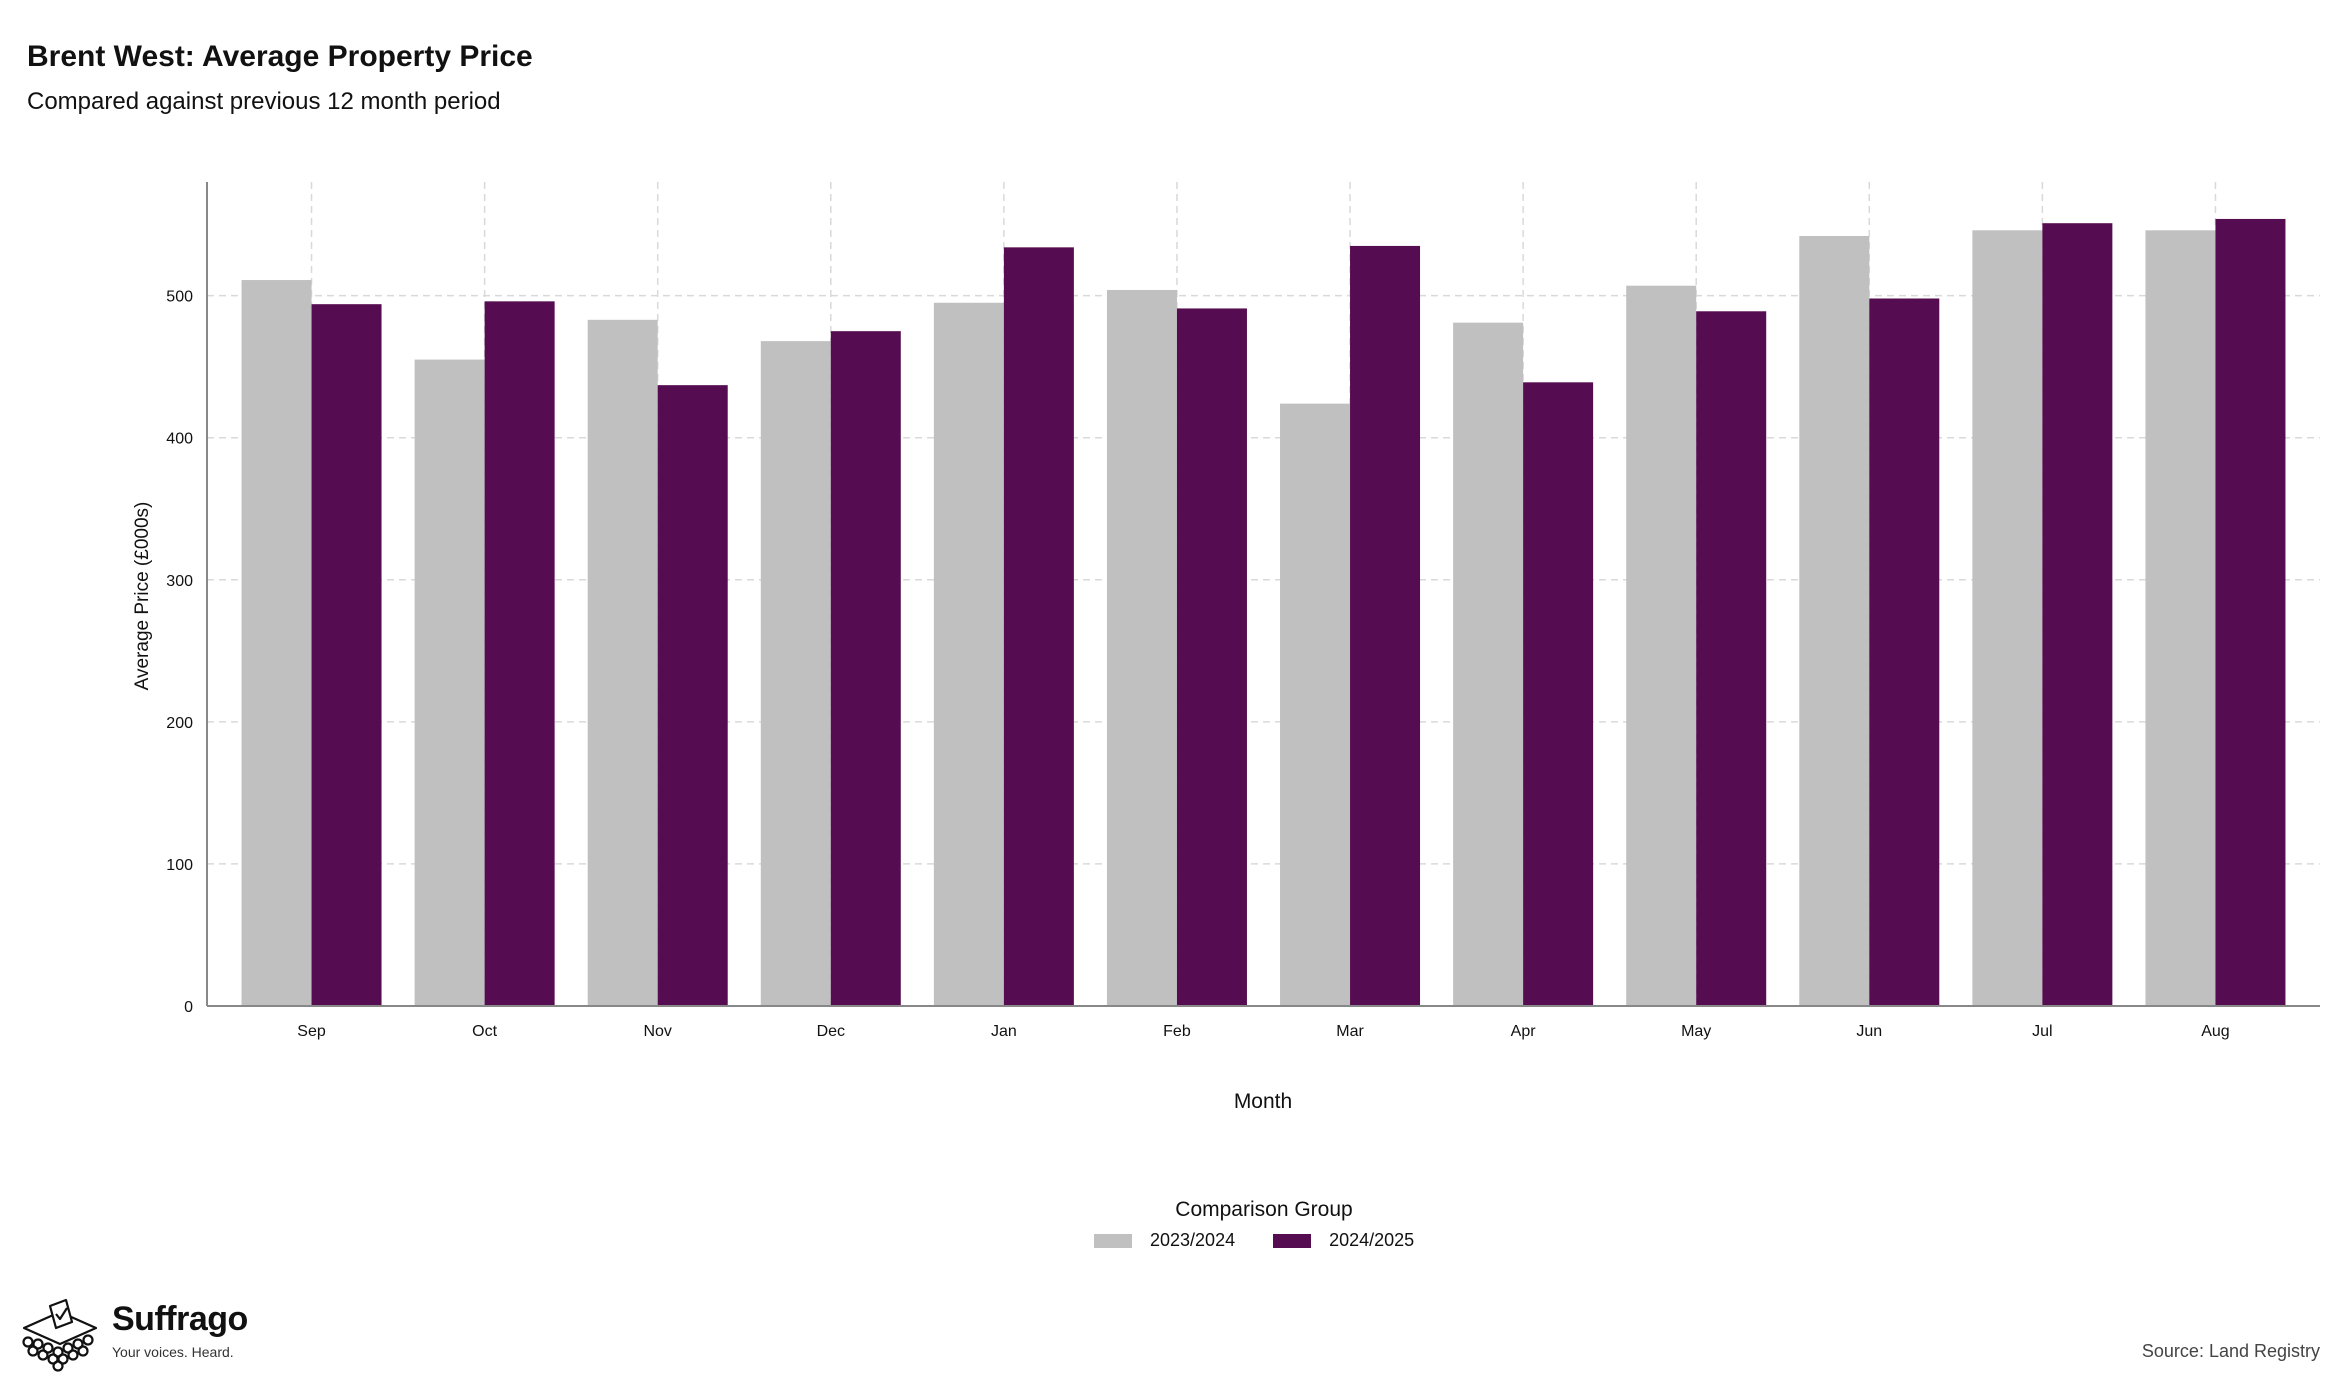  What do you see at coordinates (795, 673) in the screenshot?
I see `bar-2023-2024-dec` at bounding box center [795, 673].